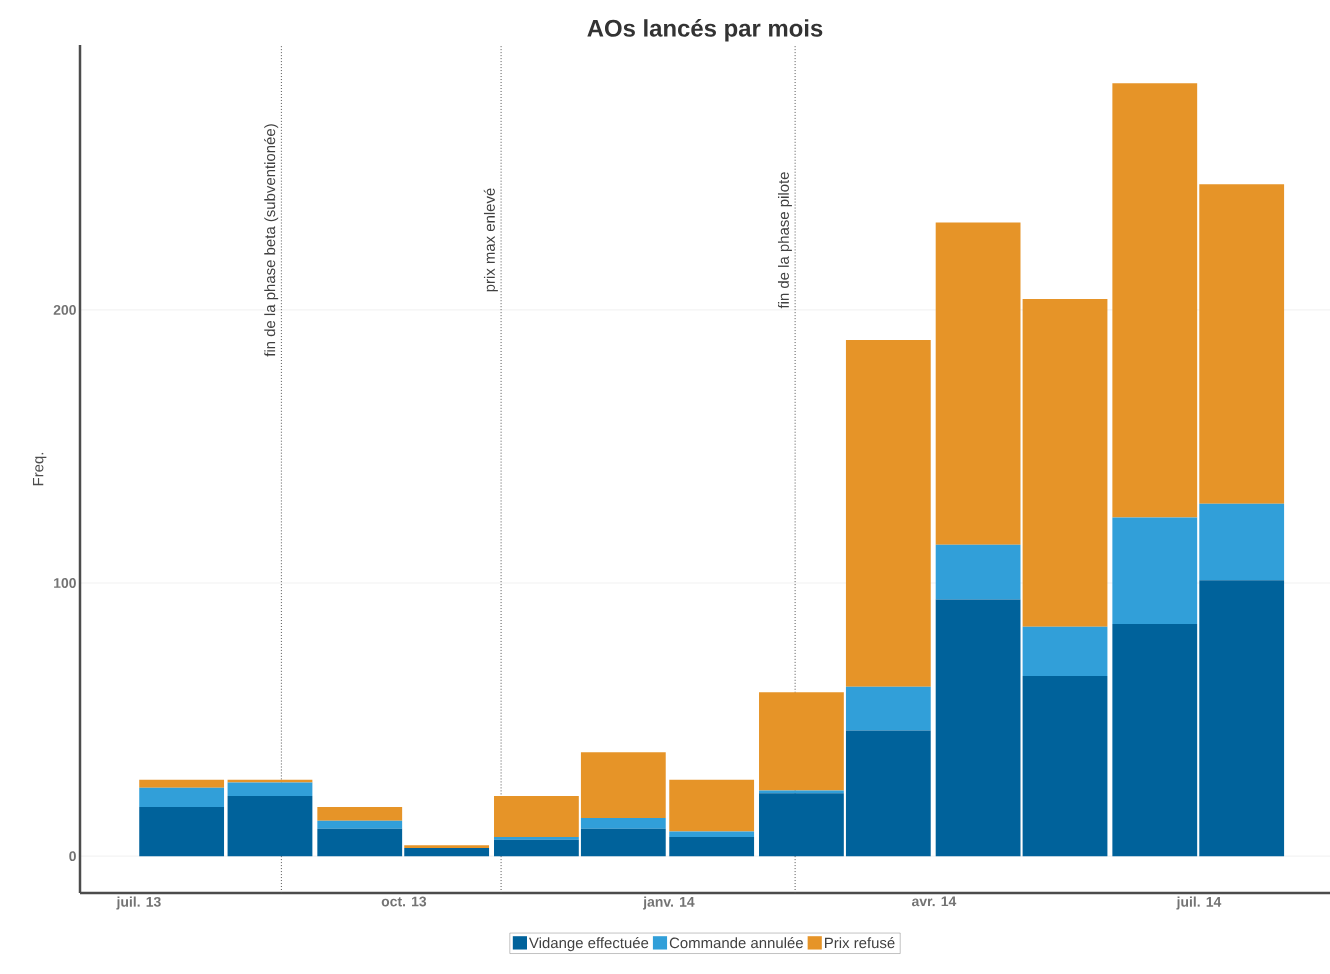 The width and height of the screenshot is (1330, 974). What do you see at coordinates (1199, 903) in the screenshot?
I see `x-tick-label: juil. 14` at bounding box center [1199, 903].